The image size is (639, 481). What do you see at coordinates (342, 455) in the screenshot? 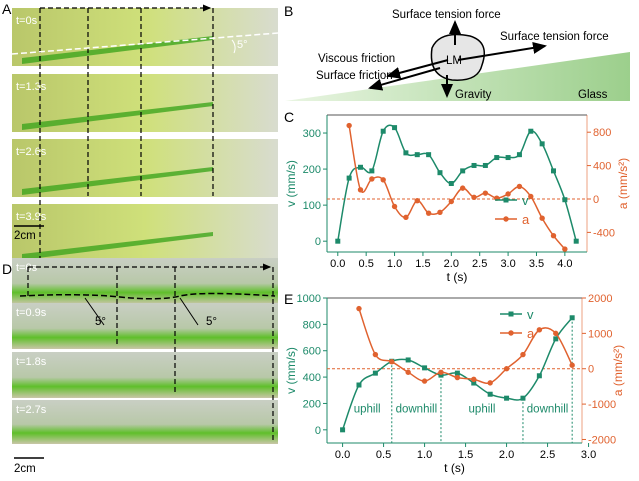
I see `x-tick-label: 0.0` at bounding box center [342, 455].